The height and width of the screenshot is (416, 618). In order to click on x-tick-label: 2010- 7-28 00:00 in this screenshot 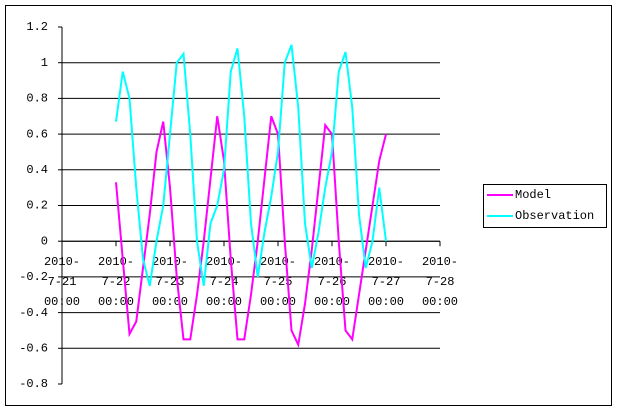, I will do `click(440, 282)`.